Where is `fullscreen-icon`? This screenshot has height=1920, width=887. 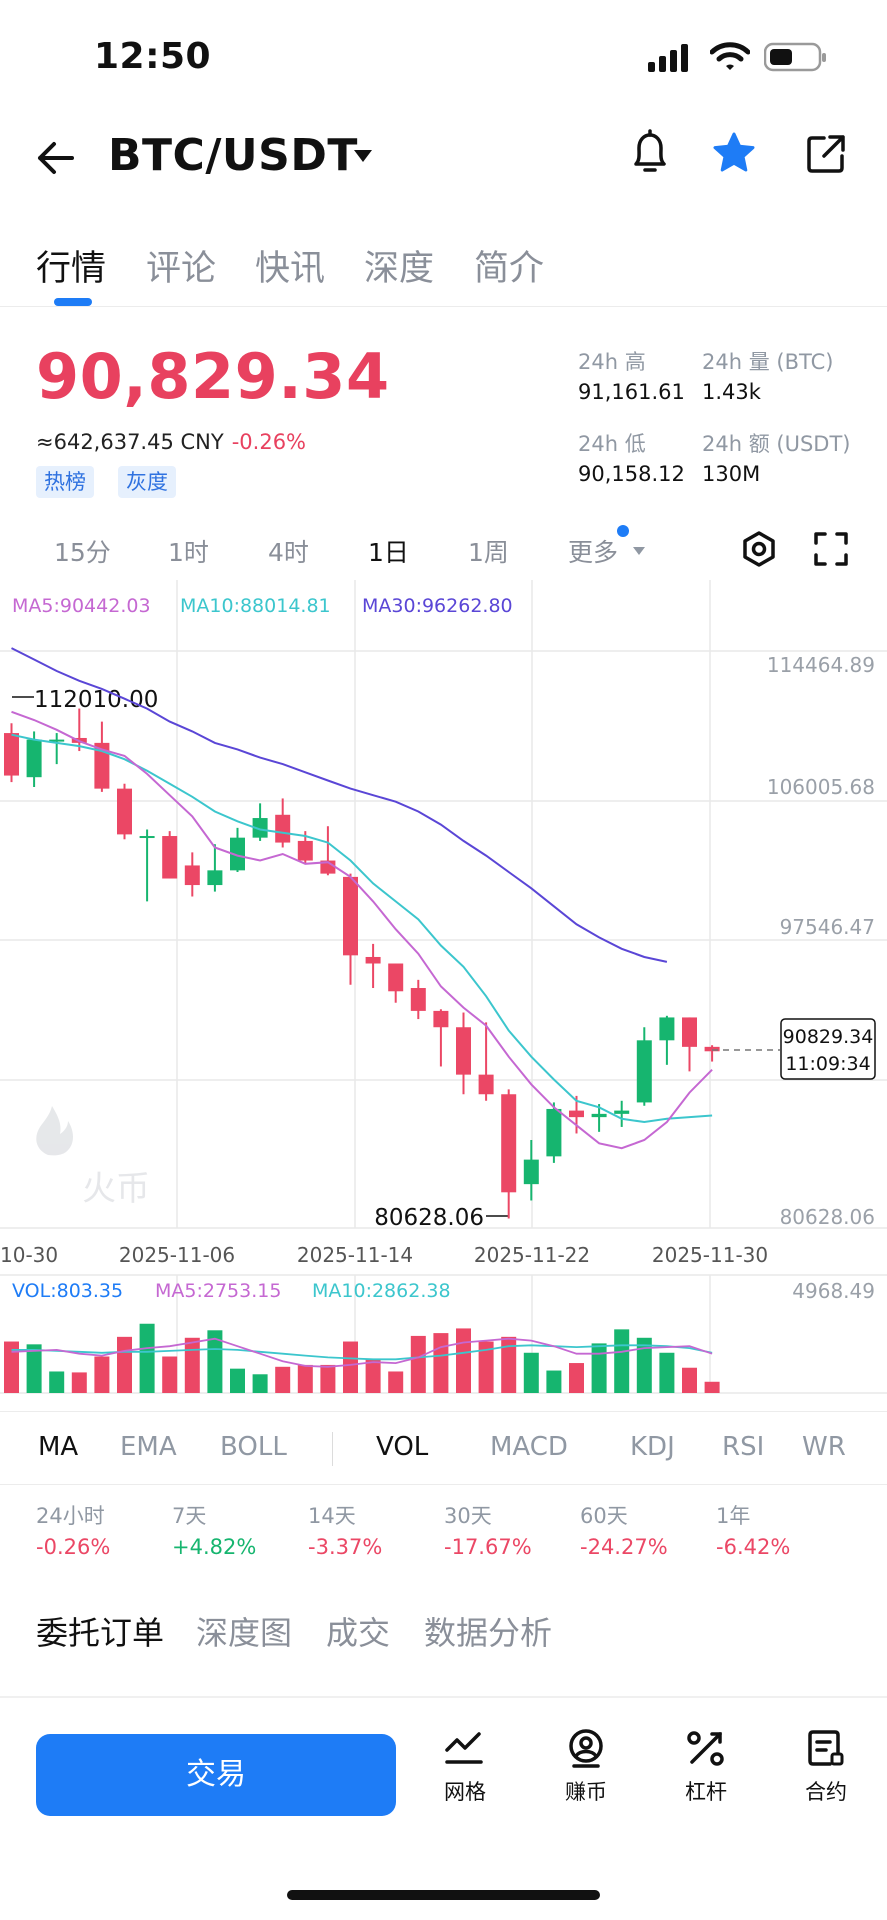 fullscreen-icon is located at coordinates (831, 549).